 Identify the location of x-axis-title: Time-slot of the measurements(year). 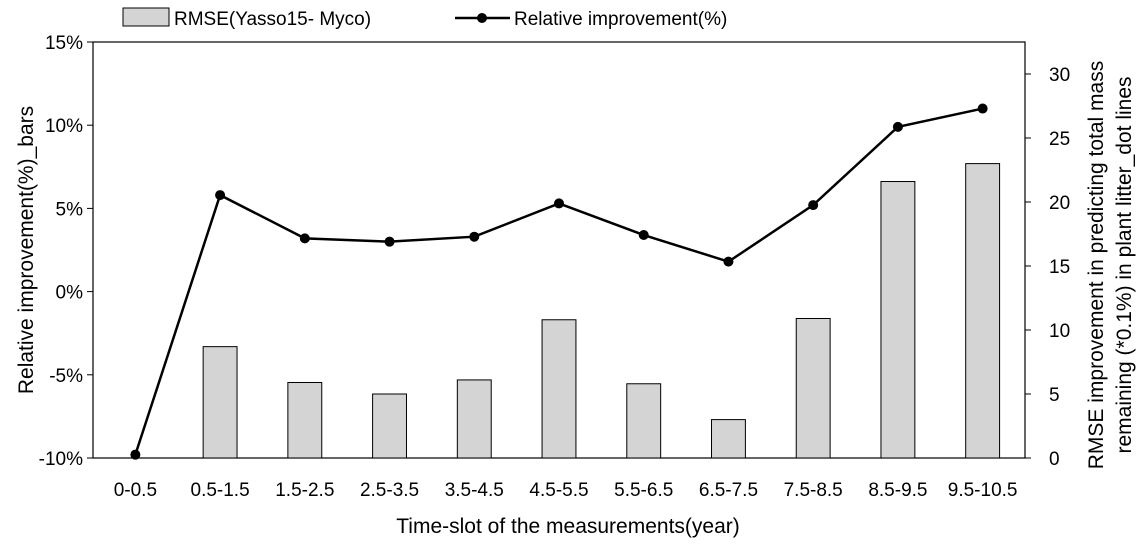
(568, 526).